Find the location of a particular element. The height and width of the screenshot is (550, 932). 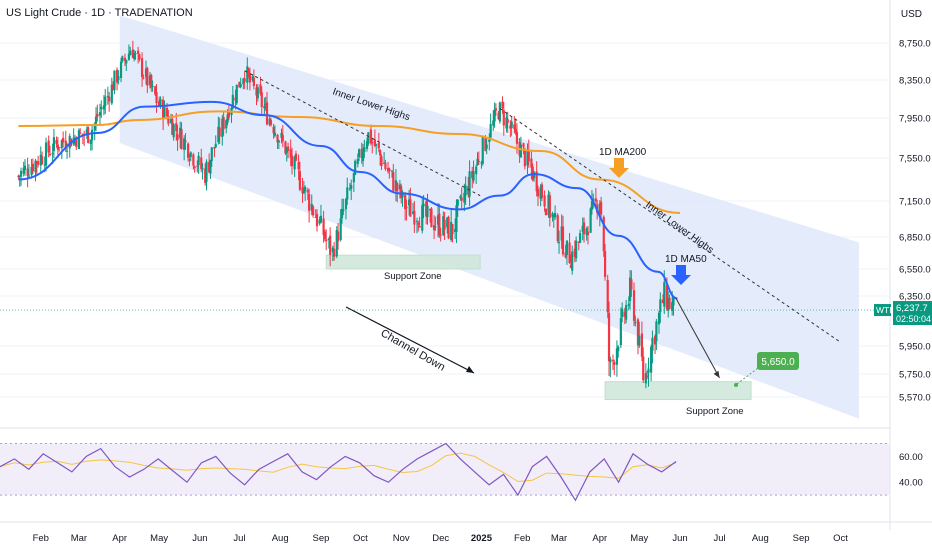

channel-down-label: Channel Down is located at coordinates (413, 350).